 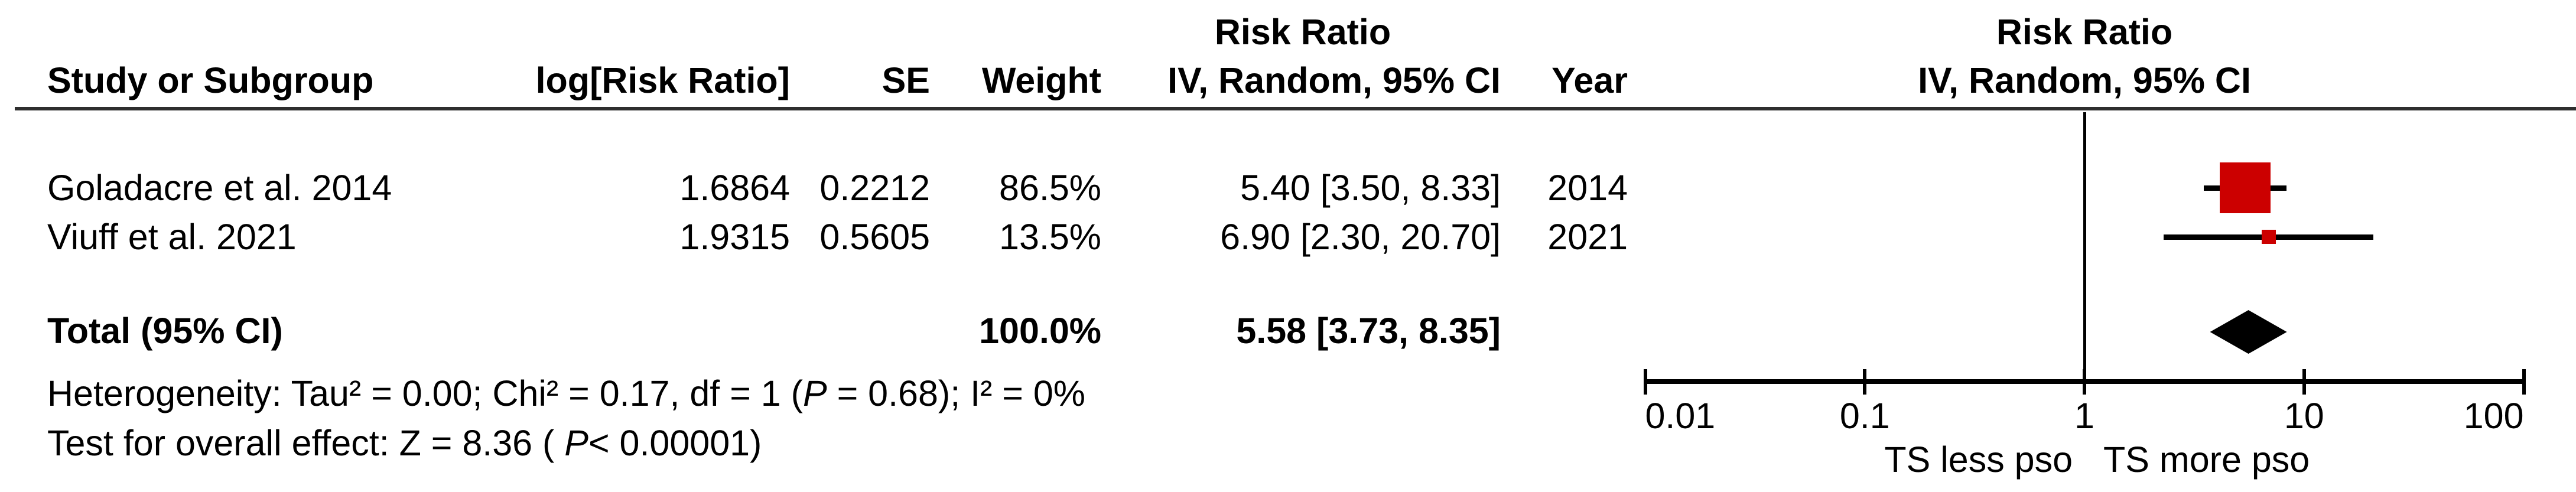 What do you see at coordinates (1680, 416) in the screenshot?
I see `axis-tick-label: 0.01` at bounding box center [1680, 416].